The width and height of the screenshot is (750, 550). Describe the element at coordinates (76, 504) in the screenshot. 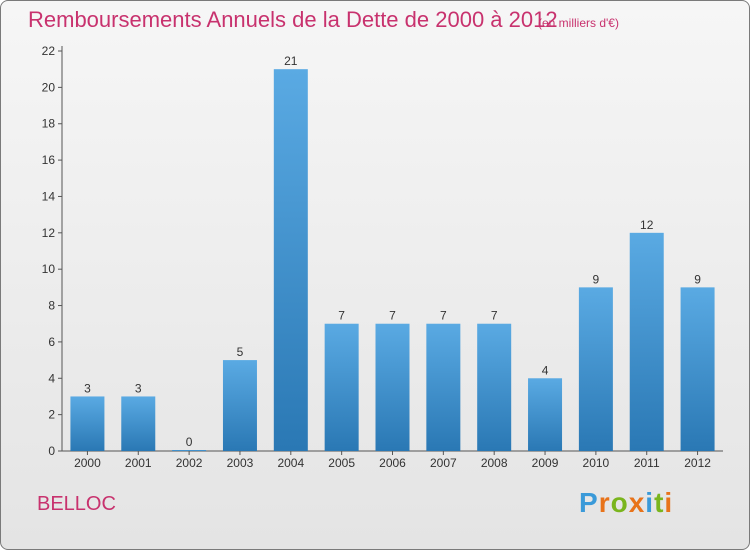

I see `commune-name: BELLOC` at that location.